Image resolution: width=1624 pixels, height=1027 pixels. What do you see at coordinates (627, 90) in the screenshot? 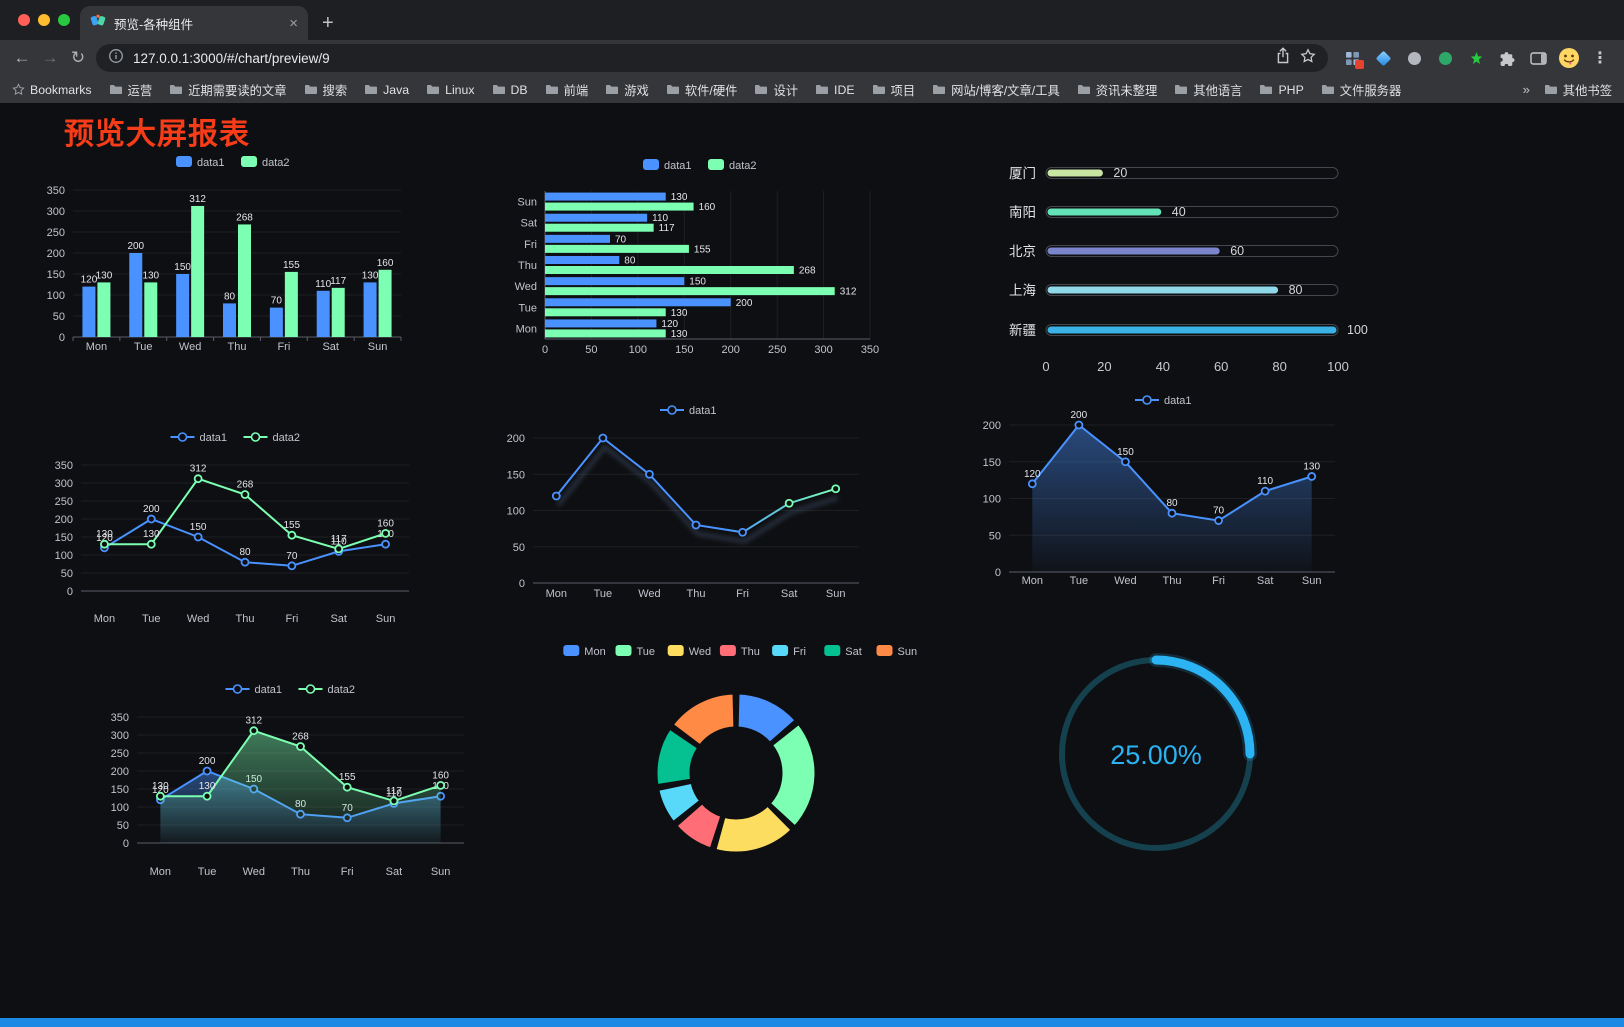
I see `bookmark-folder: 游戏` at bounding box center [627, 90].